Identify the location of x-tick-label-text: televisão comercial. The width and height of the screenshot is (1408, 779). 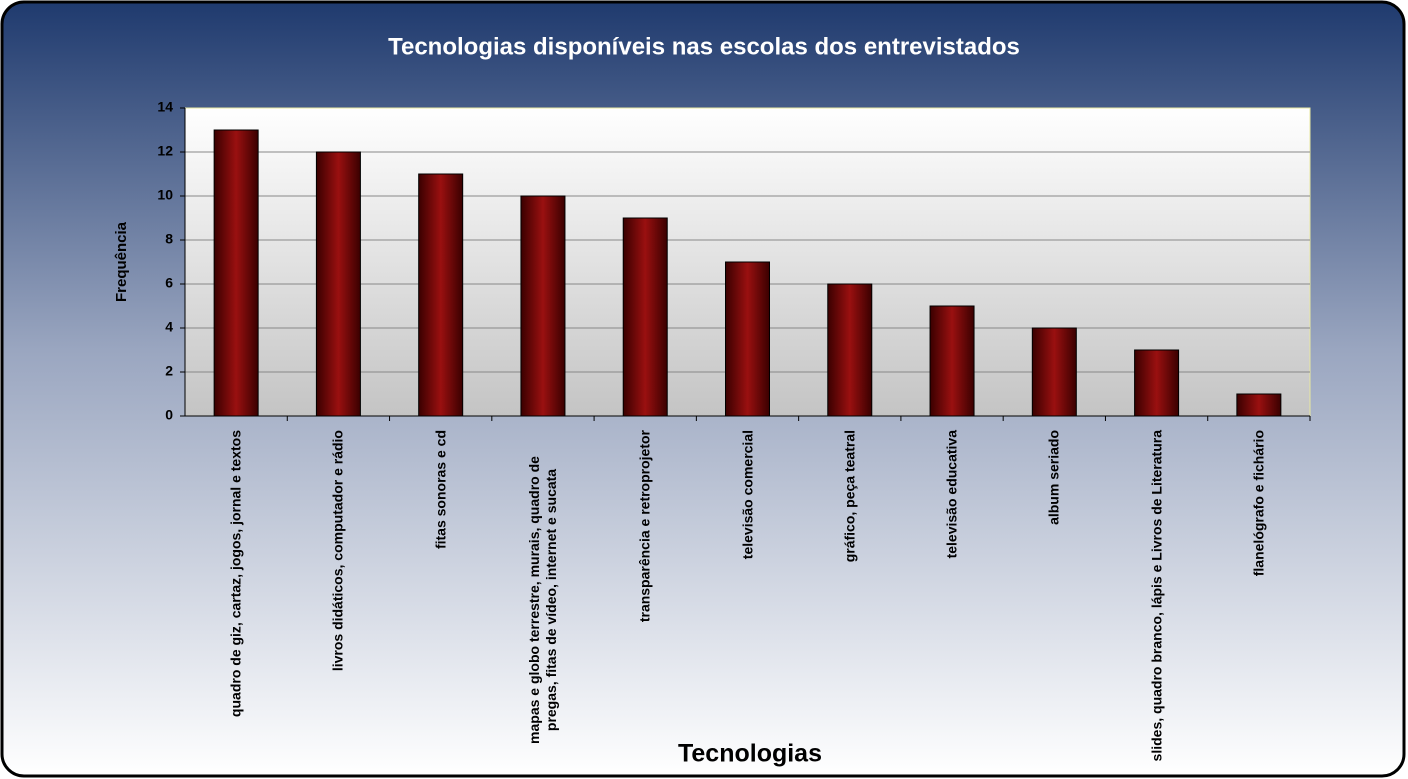
(747, 495).